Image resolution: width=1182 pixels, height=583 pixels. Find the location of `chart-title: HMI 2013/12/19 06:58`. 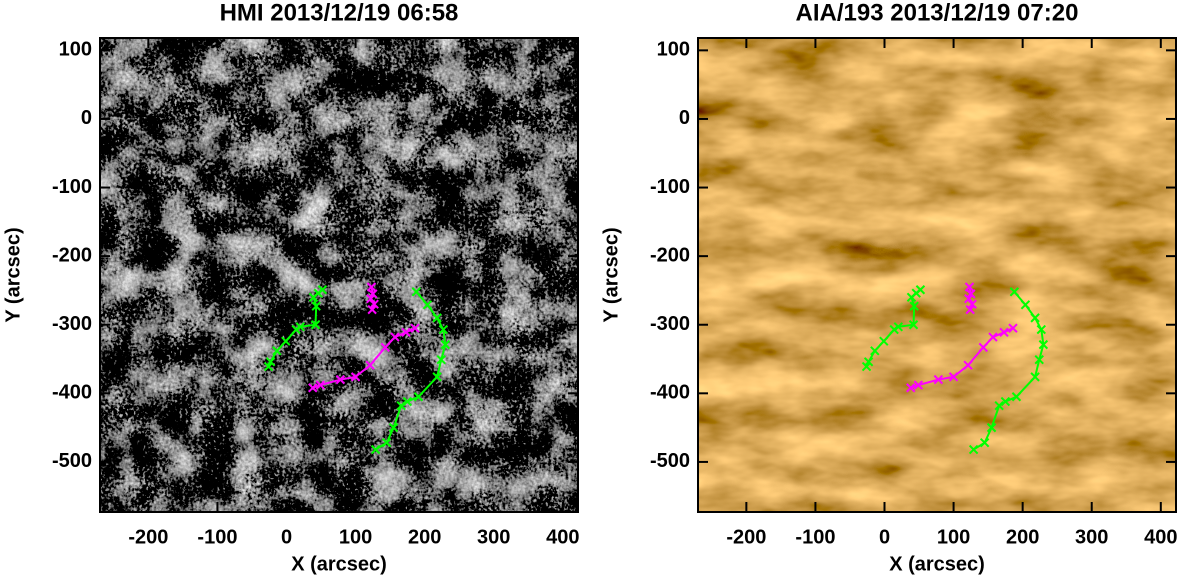

chart-title: HMI 2013/12/19 06:58 is located at coordinates (339, 13).